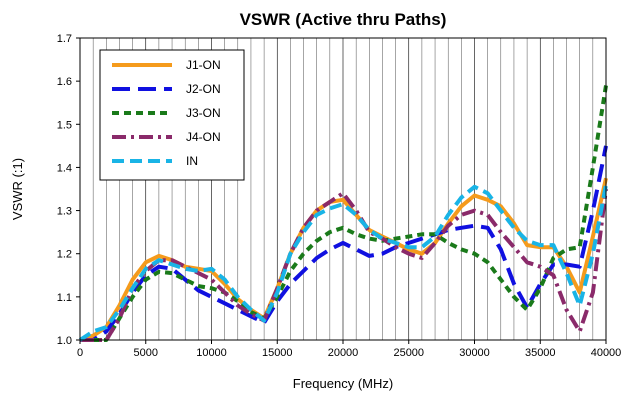 This screenshot has width=623, height=400. What do you see at coordinates (203, 65) in the screenshot?
I see `legend-label-j1-on: J1-ON` at bounding box center [203, 65].